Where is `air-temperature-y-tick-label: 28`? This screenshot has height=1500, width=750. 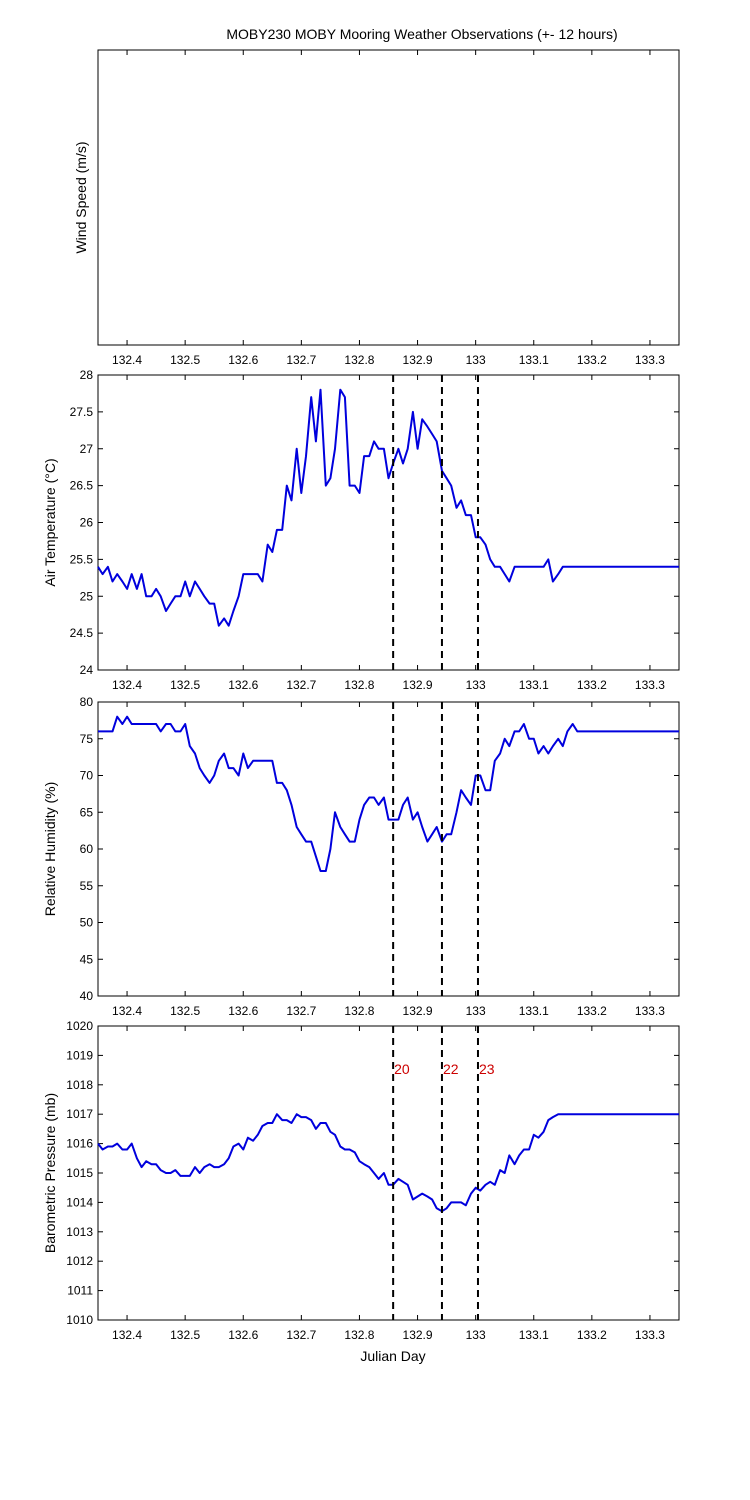 air-temperature-y-tick-label: 28 is located at coordinates (87, 375).